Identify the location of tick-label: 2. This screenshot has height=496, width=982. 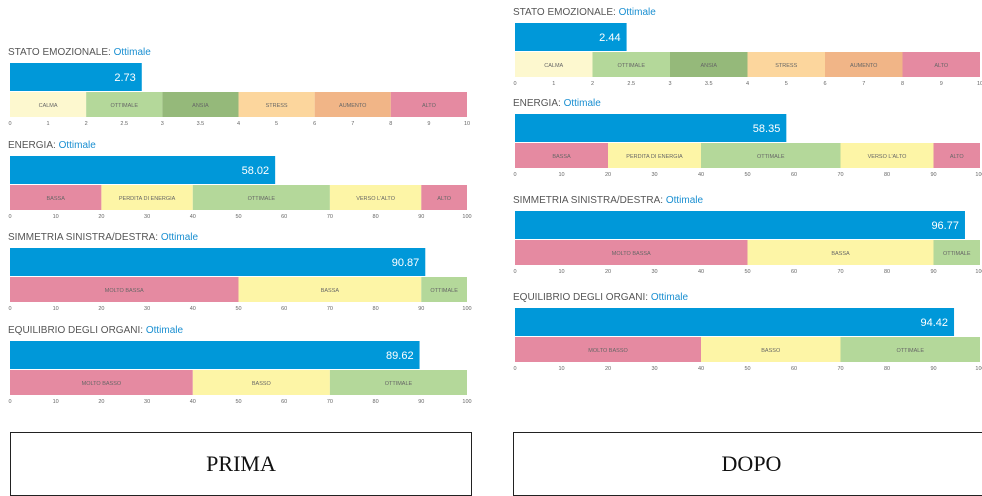
(86, 124).